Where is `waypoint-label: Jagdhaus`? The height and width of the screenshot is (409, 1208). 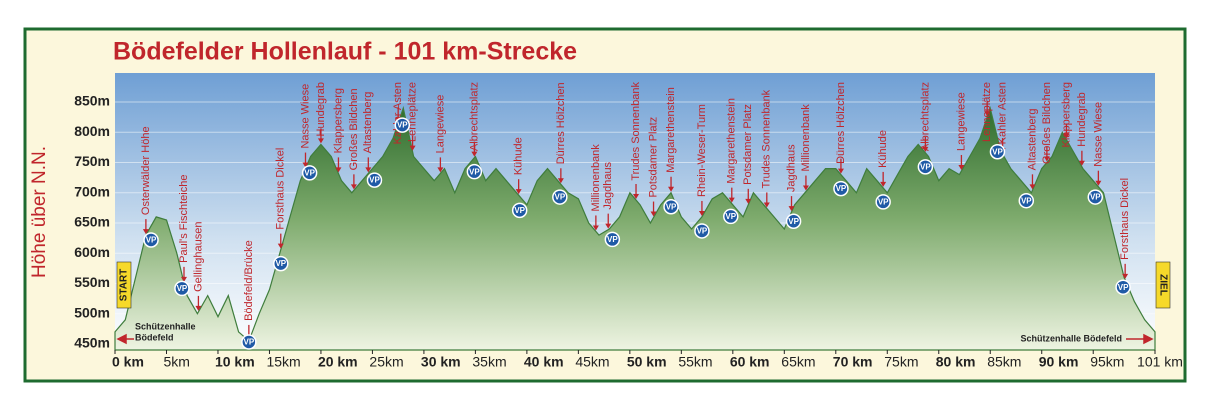
waypoint-label: Jagdhaus is located at coordinates (791, 168).